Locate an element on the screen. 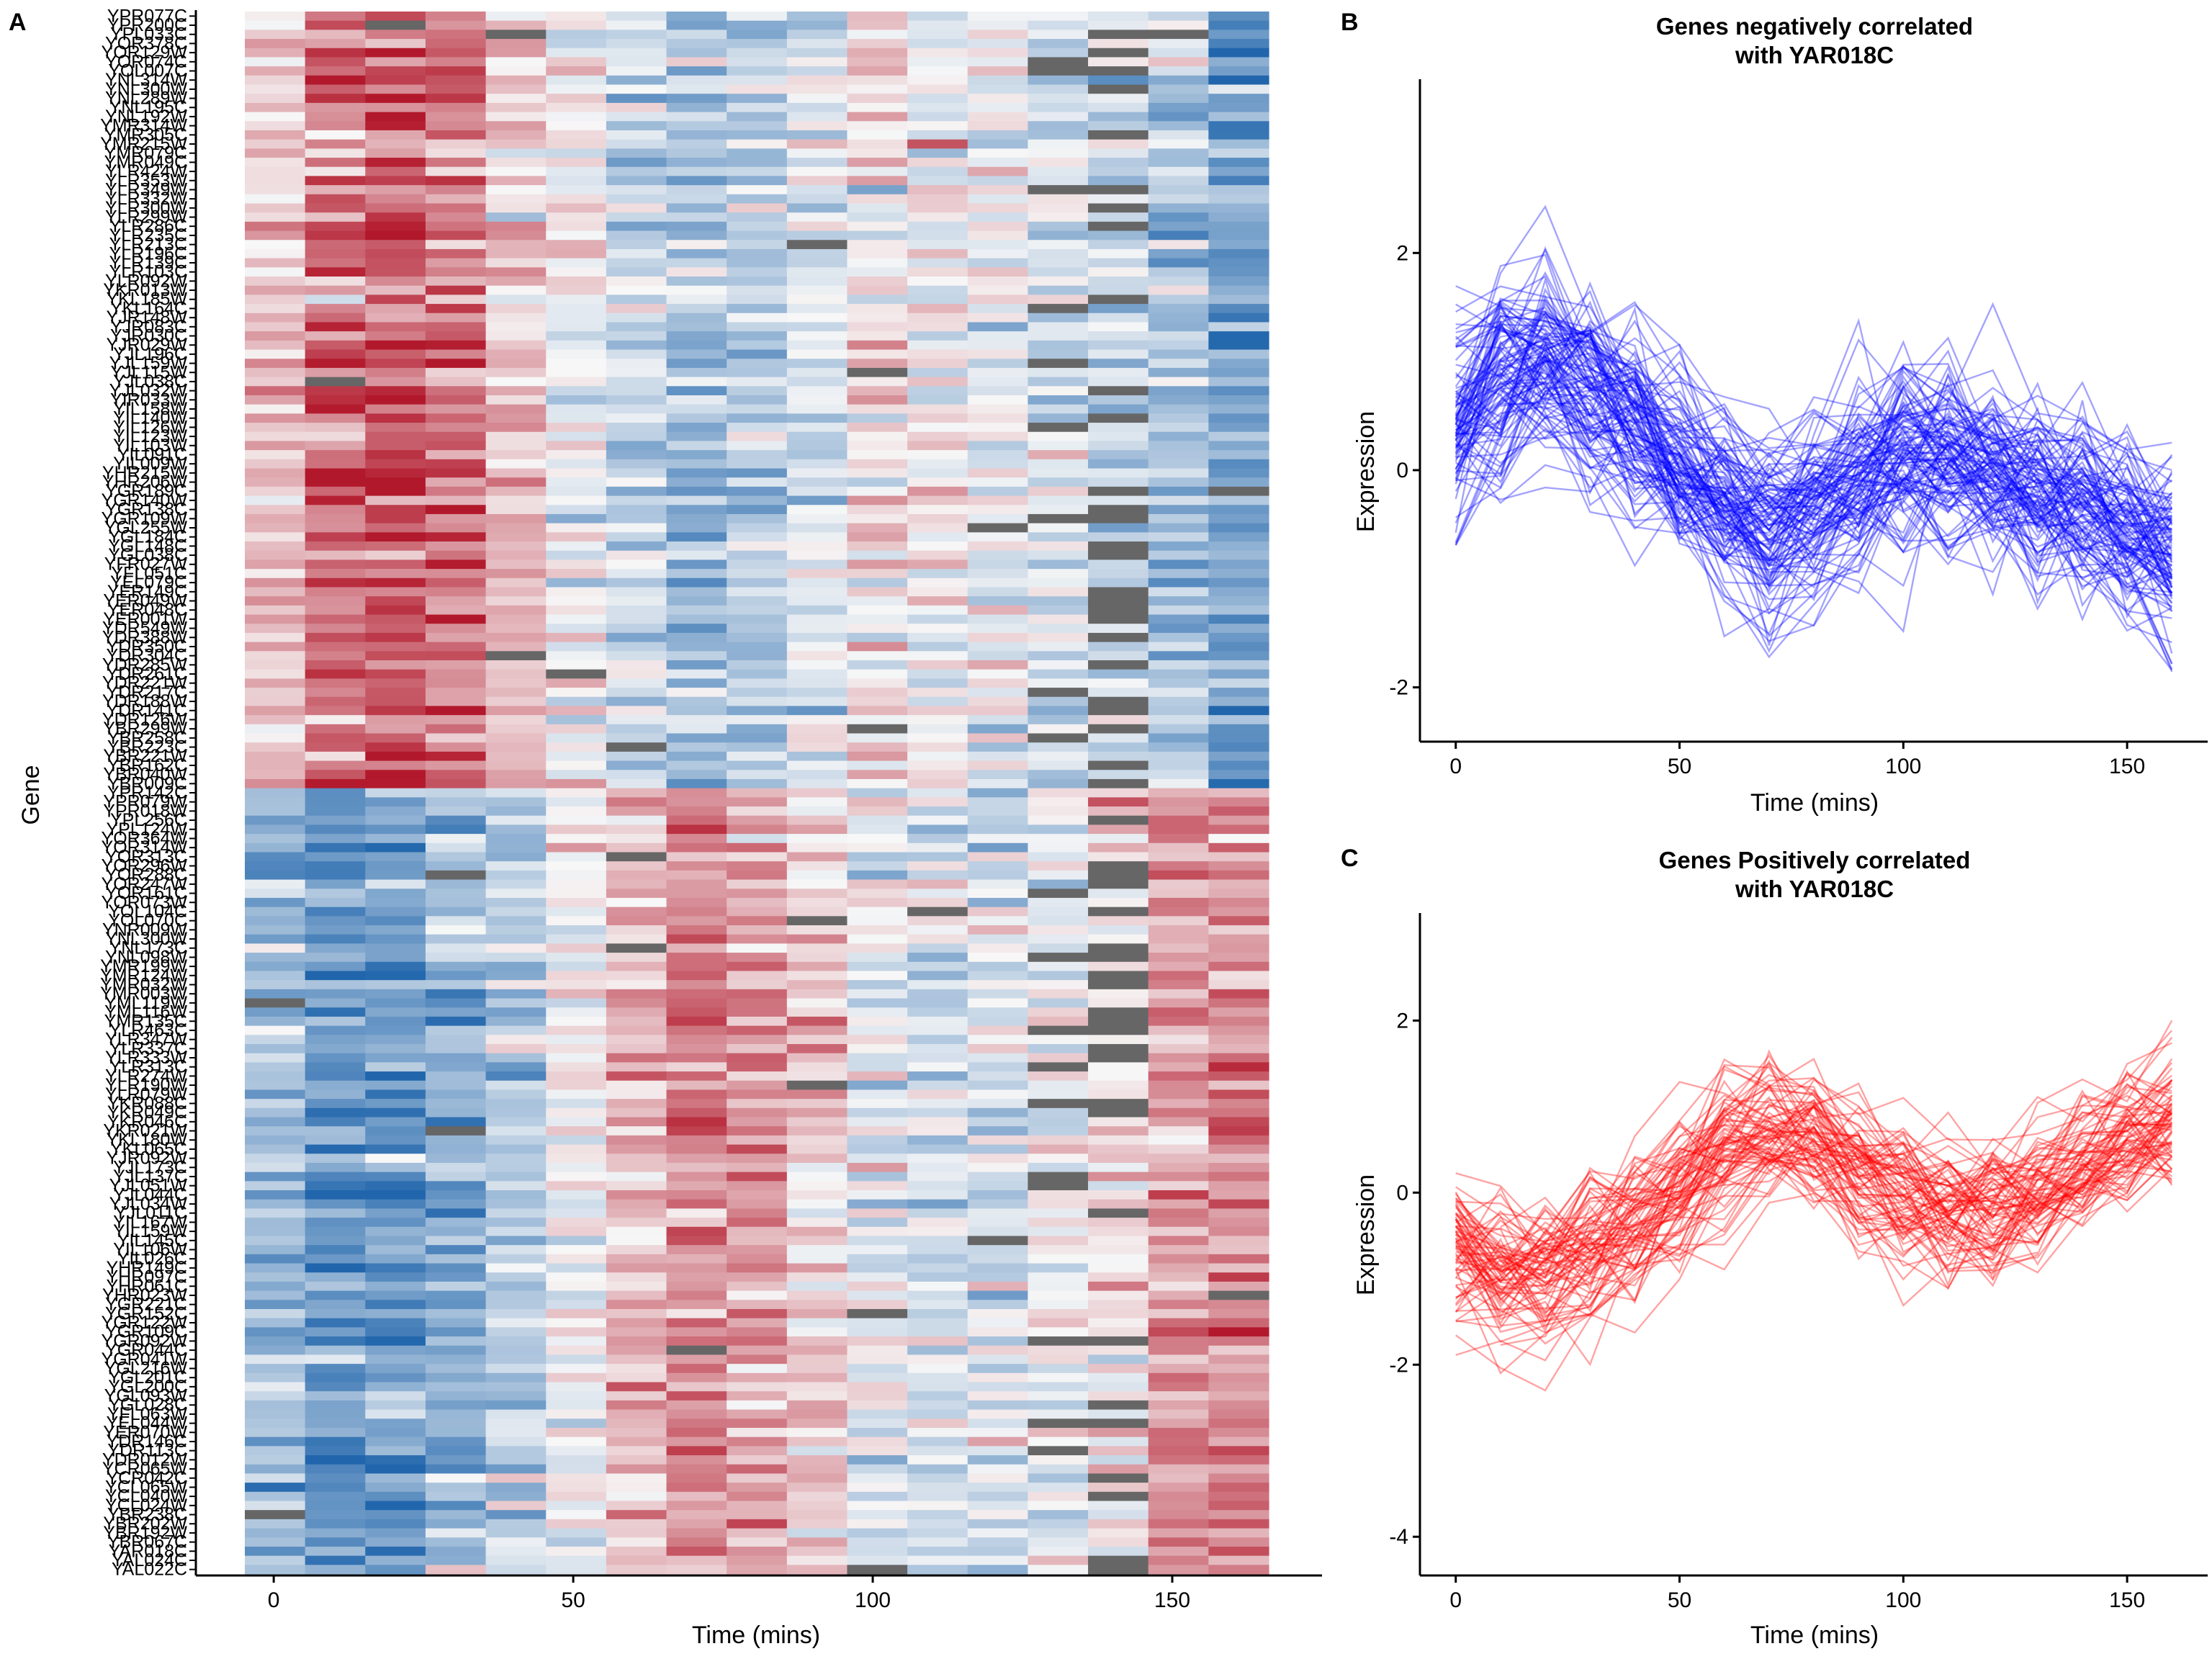  heatmap-gene-label: YGR138C is located at coordinates (146, 510).